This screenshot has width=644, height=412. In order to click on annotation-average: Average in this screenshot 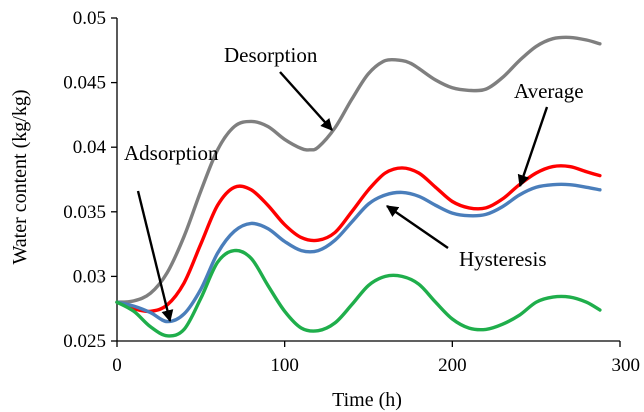, I will do `click(549, 91)`.